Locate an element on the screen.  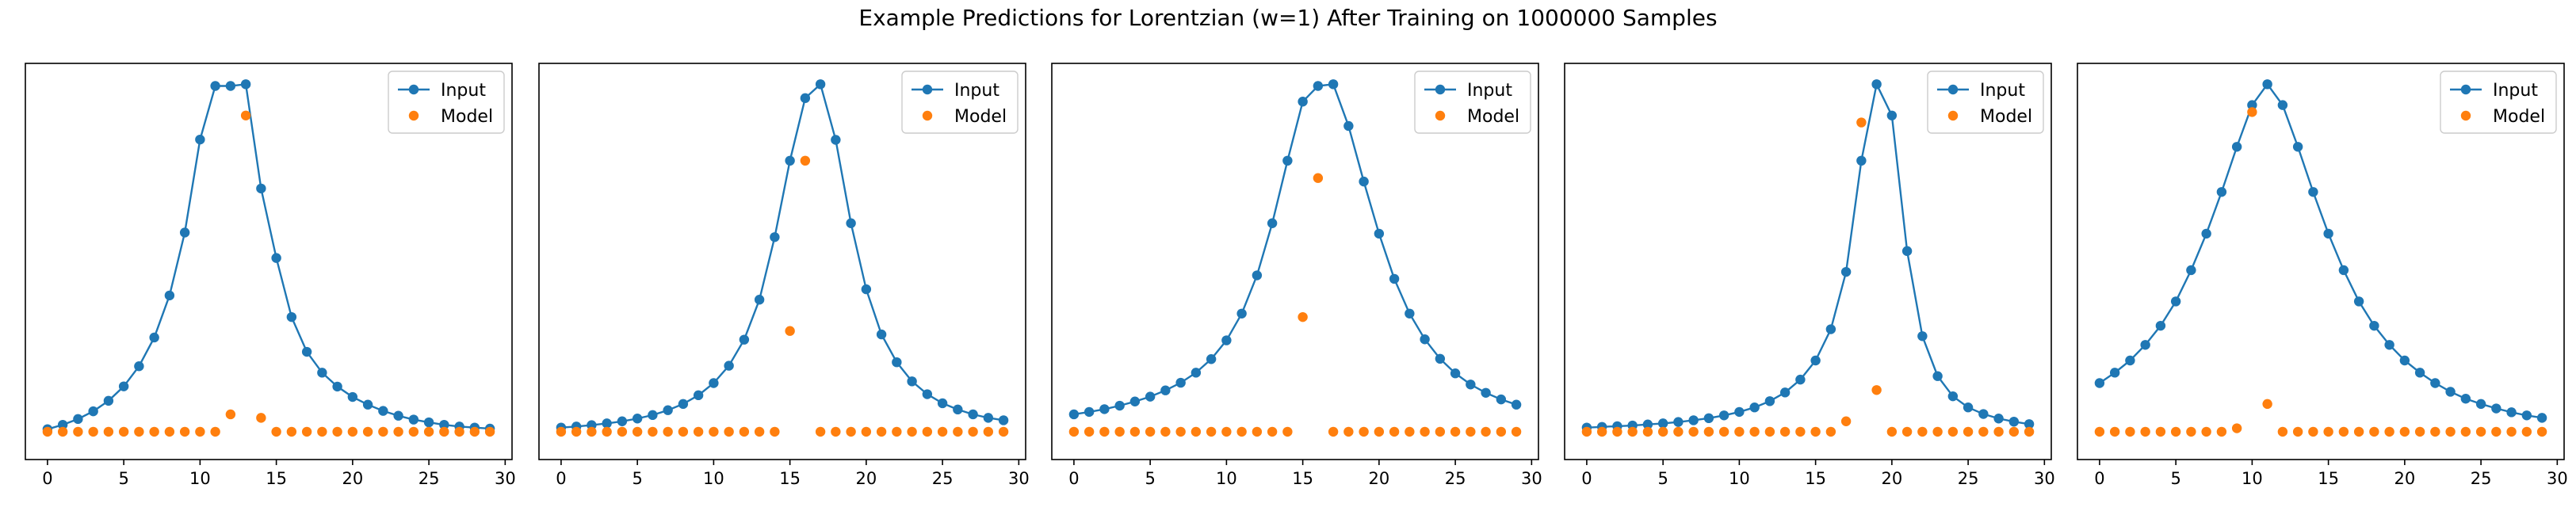
legend-model-label: Model is located at coordinates (981, 117).